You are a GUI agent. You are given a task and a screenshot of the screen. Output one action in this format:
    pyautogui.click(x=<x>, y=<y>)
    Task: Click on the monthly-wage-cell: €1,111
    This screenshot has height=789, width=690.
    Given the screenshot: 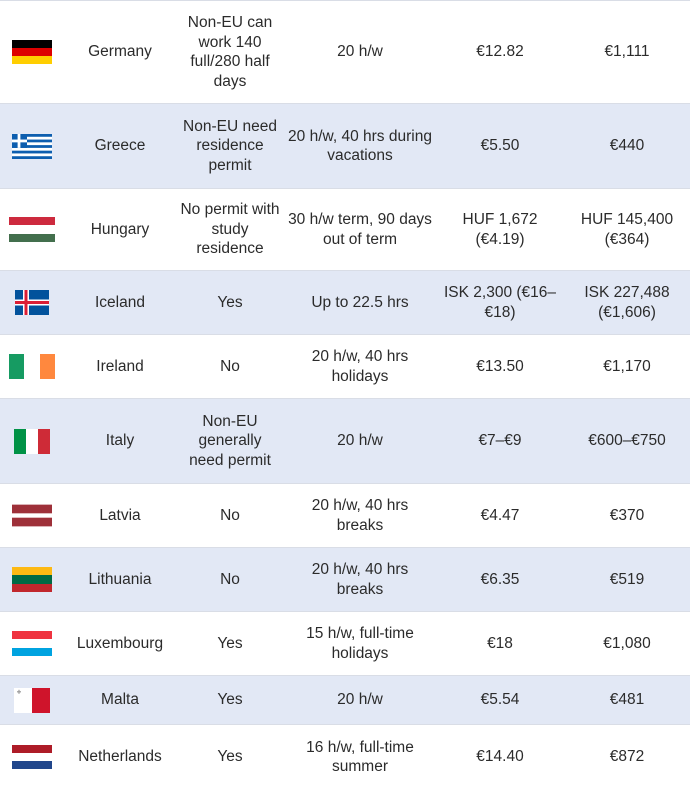 What is the action you would take?
    pyautogui.click(x=627, y=52)
    